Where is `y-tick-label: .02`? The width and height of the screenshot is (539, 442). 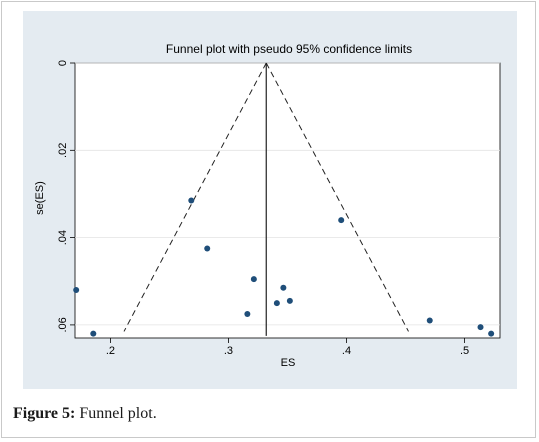 y-tick-label: .02 is located at coordinates (63, 150).